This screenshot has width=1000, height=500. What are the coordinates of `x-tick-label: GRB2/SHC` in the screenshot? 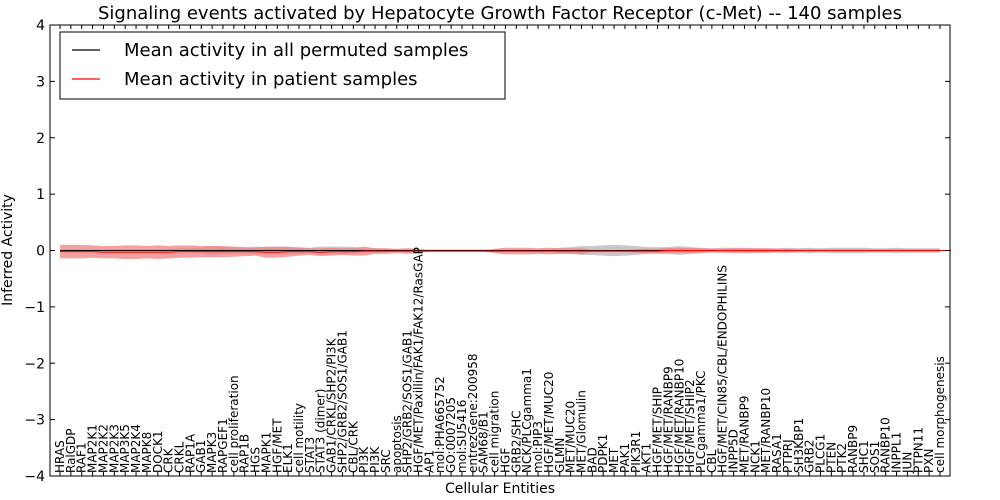 It's located at (516, 441).